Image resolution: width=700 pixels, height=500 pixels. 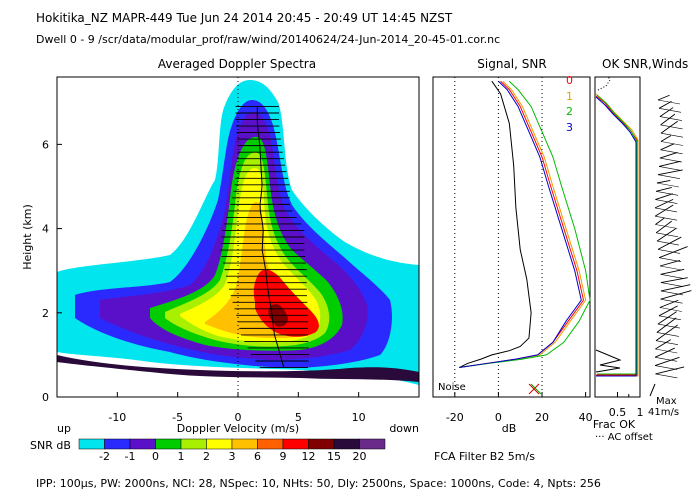 What do you see at coordinates (666, 401) in the screenshot?
I see `max-label: Max` at bounding box center [666, 401].